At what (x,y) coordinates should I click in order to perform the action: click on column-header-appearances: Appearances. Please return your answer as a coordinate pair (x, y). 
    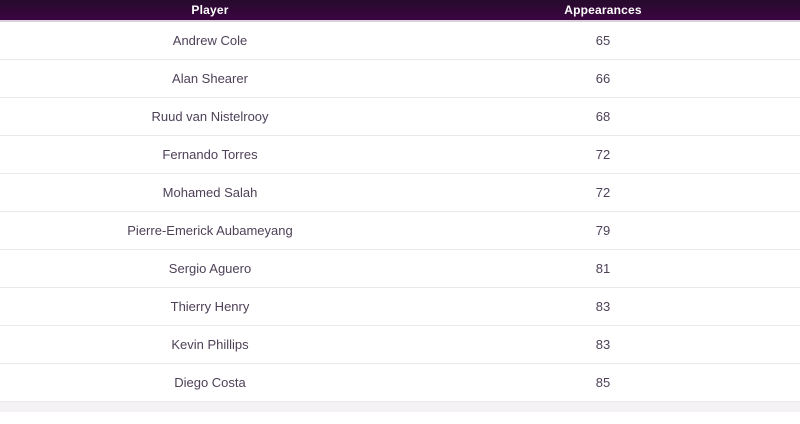
    Looking at the image, I should click on (603, 10).